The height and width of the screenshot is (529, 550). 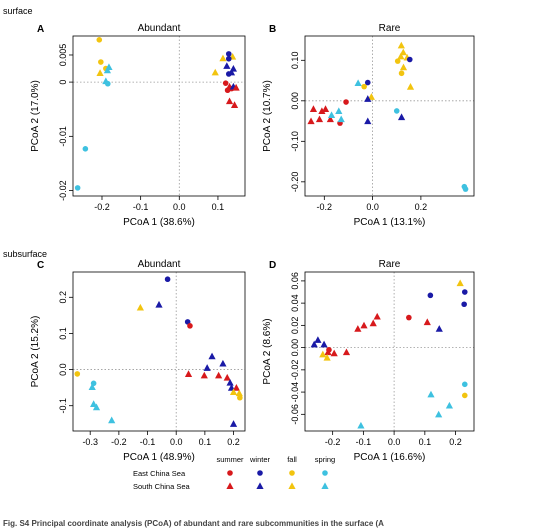 What do you see at coordinates (18, 11) in the screenshot?
I see `section-label-surface: surface` at bounding box center [18, 11].